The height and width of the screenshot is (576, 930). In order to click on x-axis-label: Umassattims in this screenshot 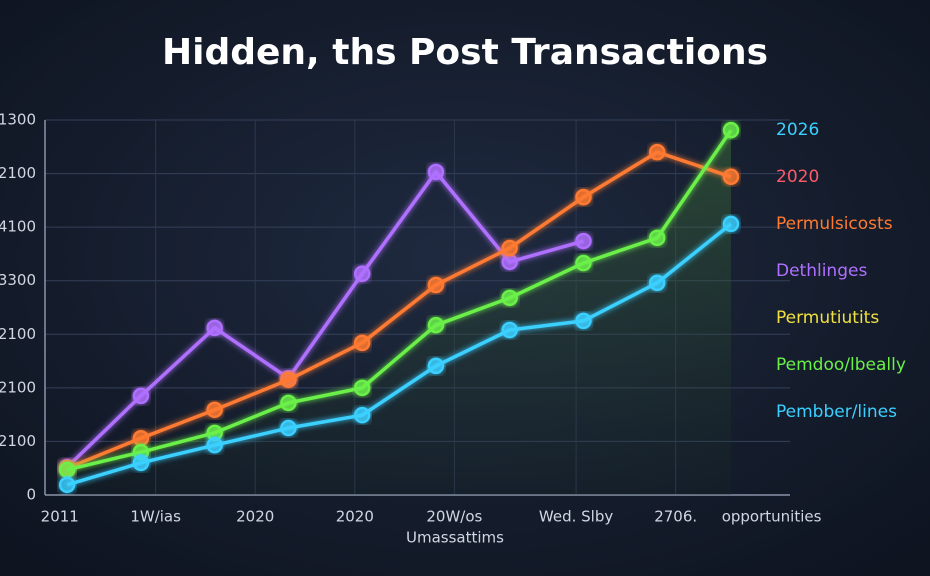, I will do `click(455, 538)`.